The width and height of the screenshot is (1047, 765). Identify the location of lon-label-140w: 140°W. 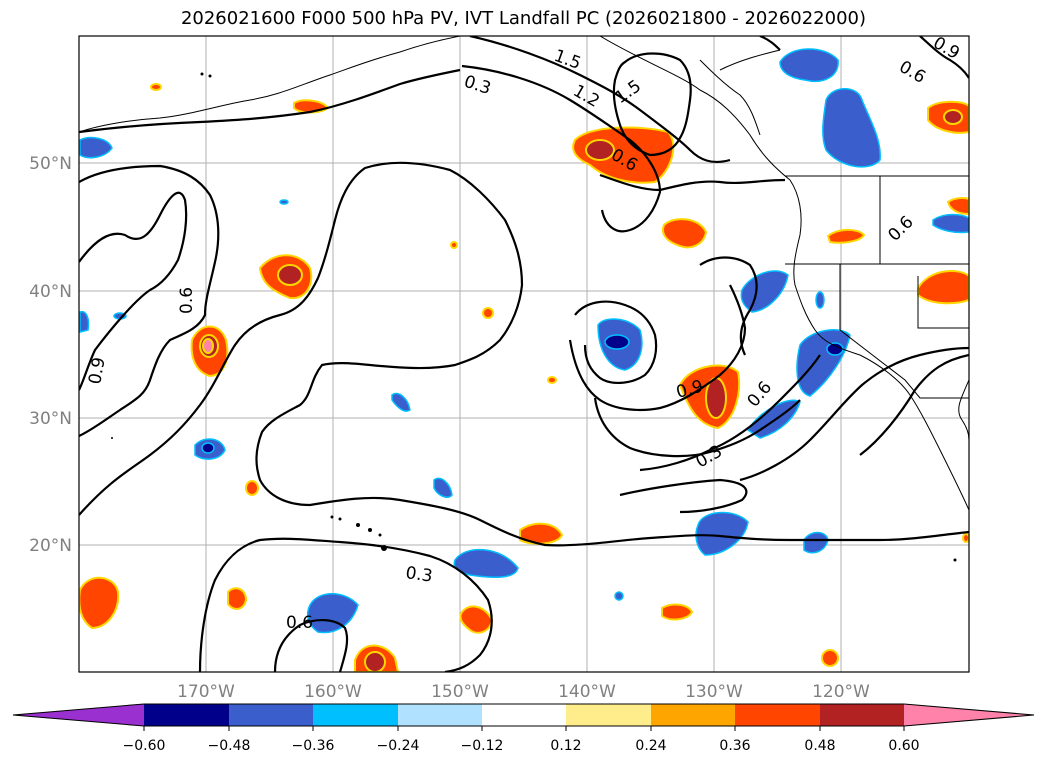
(587, 692).